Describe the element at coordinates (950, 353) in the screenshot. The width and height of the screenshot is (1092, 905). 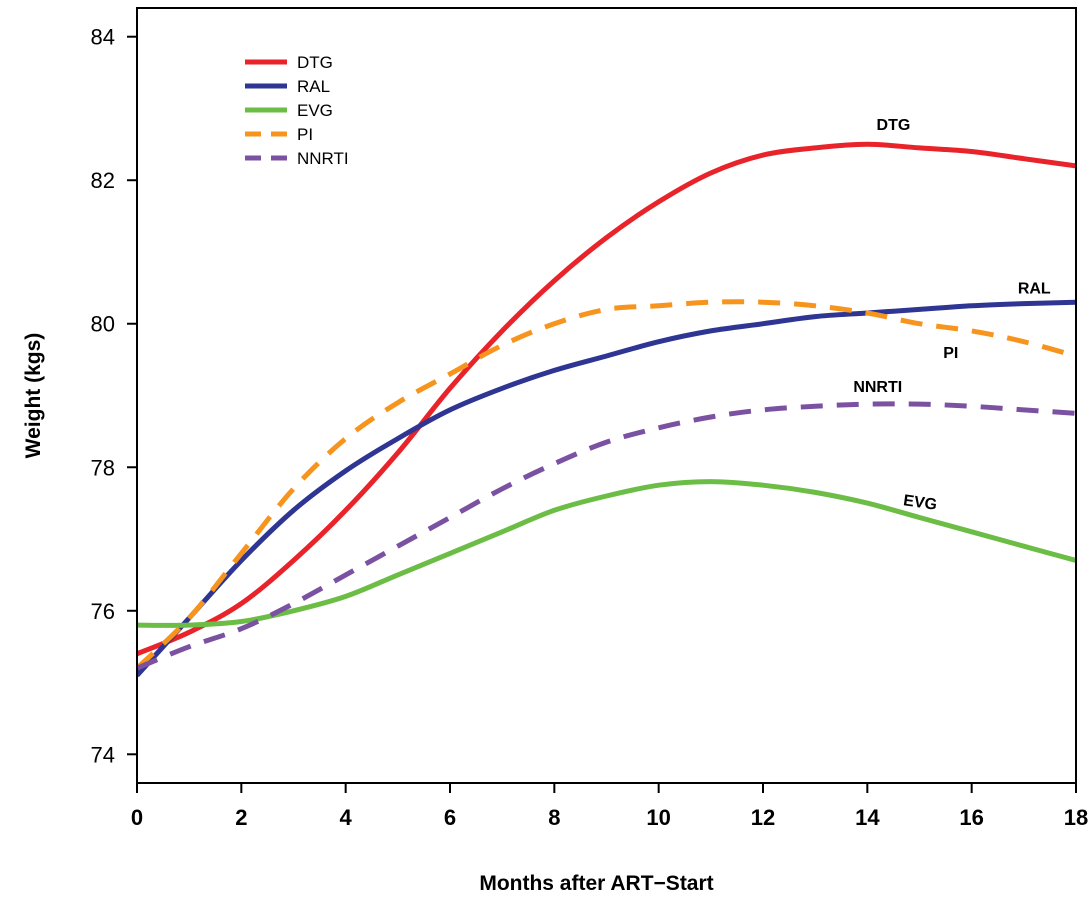
I see `curve-label-pi: PI` at that location.